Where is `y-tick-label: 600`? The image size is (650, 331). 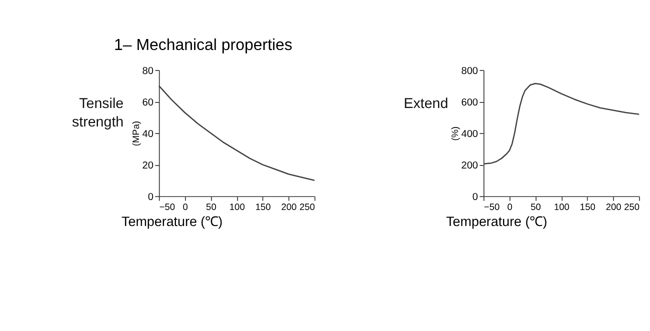
y-tick-label: 600 is located at coordinates (469, 102).